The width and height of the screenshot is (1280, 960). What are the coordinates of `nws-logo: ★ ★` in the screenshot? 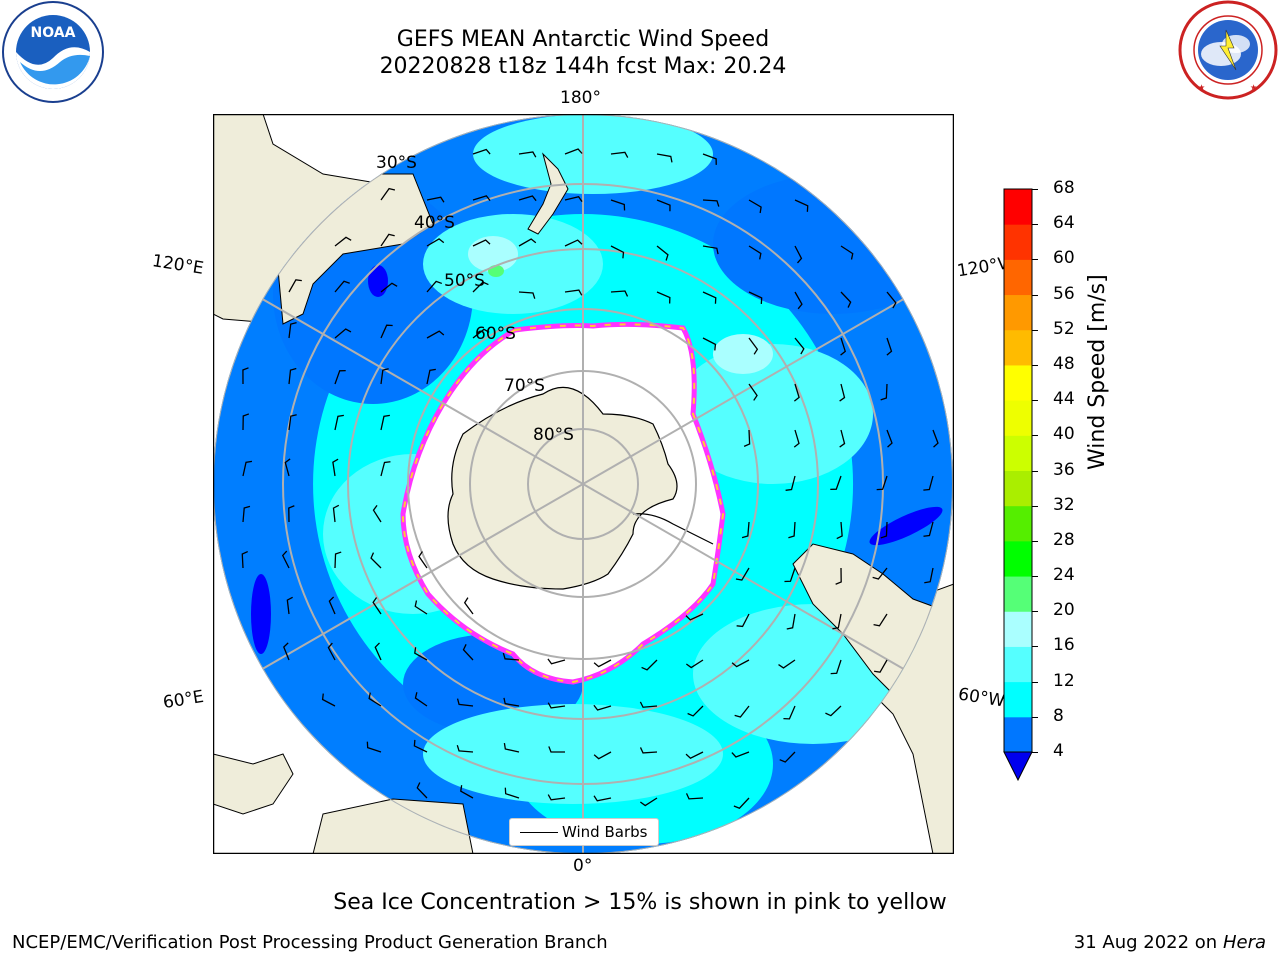 It's located at (1228, 50).